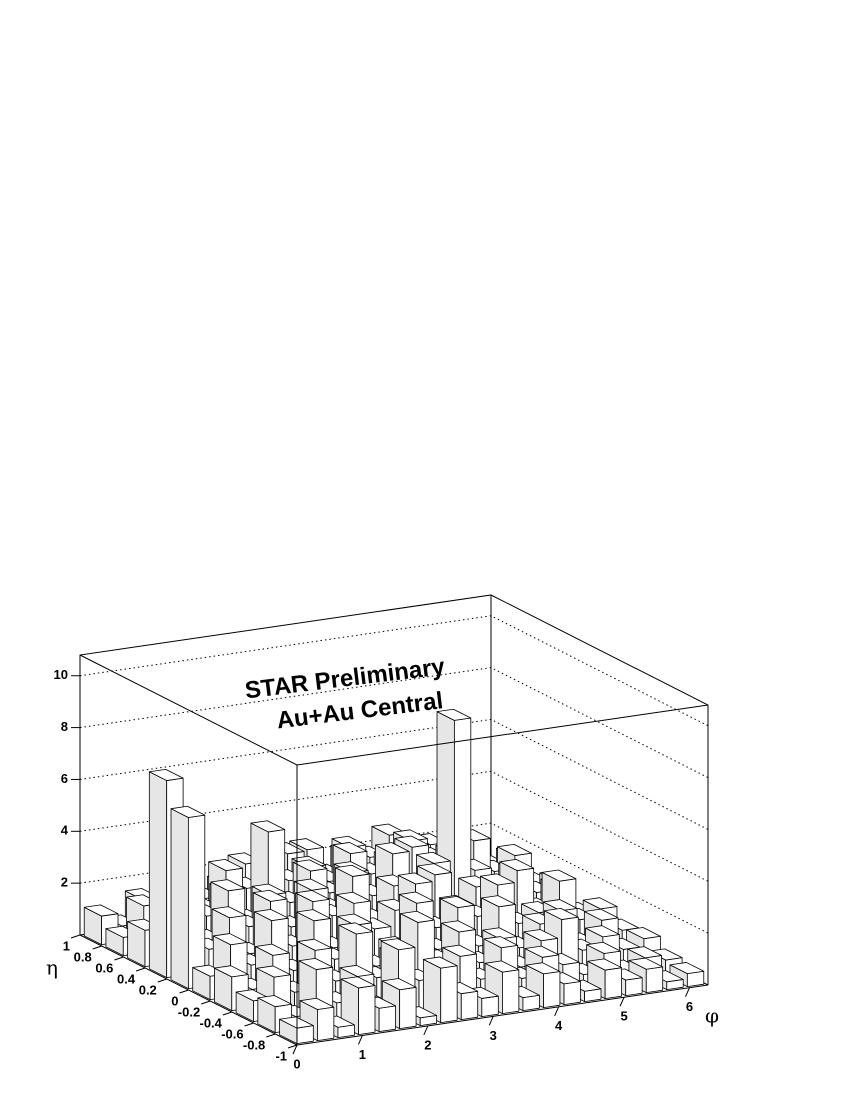 This screenshot has width=850, height=1105. I want to click on y-tick-label: -1, so click(281, 1055).